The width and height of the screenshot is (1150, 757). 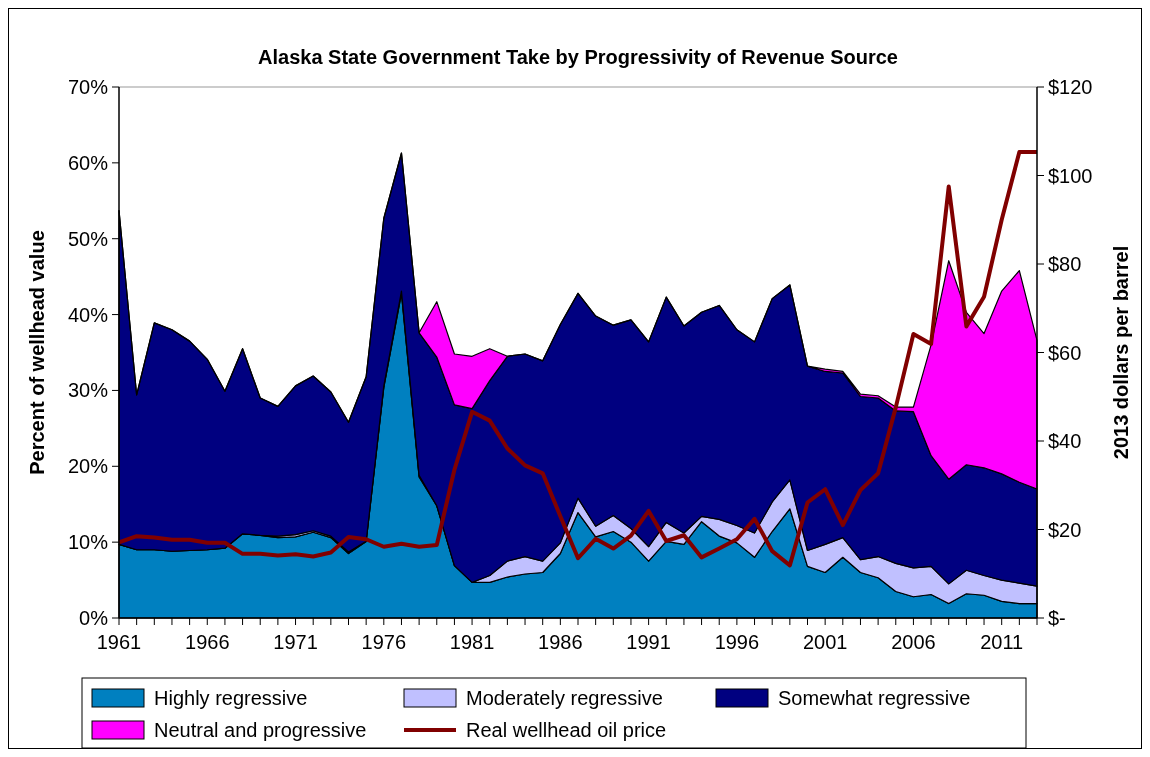 I want to click on legend-label: Somewhat regressive, so click(x=874, y=698).